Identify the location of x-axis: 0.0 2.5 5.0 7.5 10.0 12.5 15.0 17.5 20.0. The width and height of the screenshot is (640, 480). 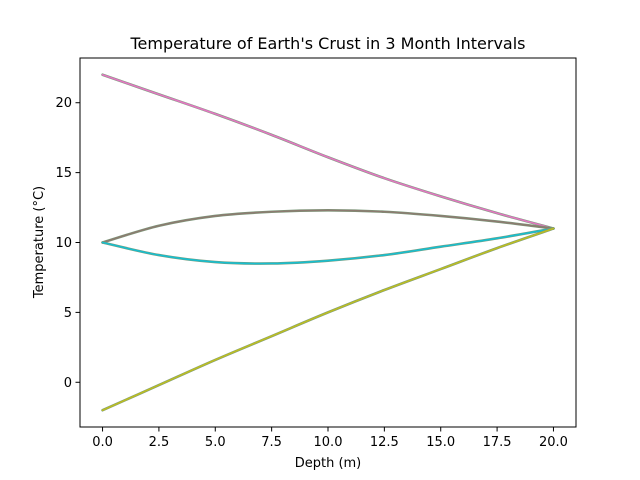
(330, 438).